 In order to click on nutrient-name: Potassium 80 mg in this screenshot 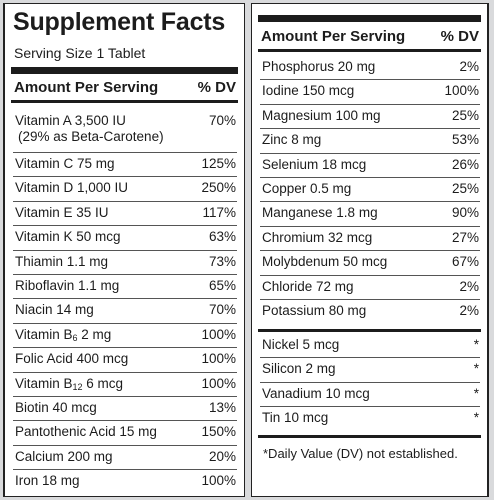, I will do `click(313, 313)`.